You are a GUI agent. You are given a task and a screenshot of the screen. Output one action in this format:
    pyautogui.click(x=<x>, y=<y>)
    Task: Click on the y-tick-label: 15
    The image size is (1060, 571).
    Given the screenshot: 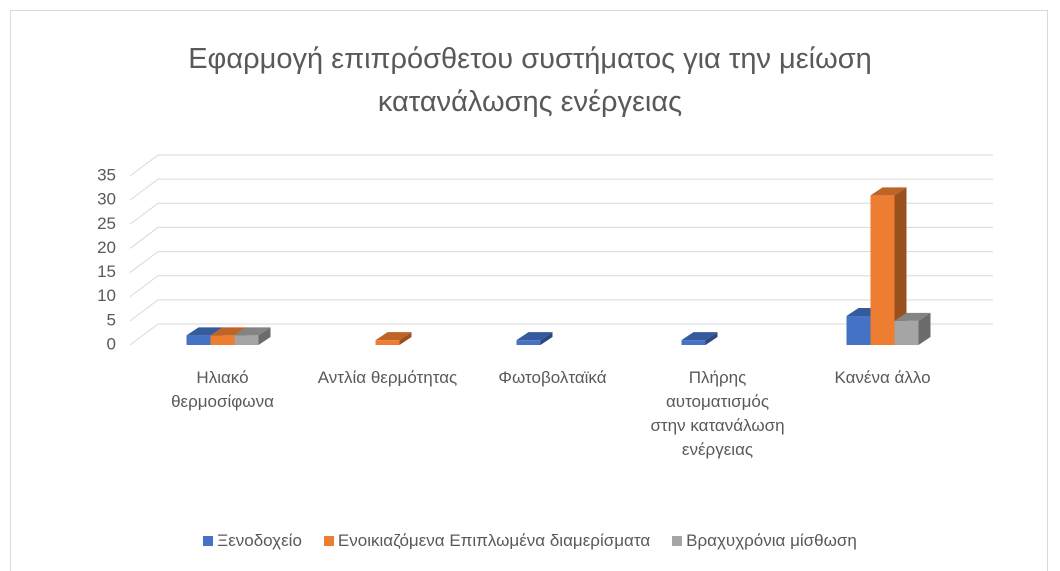 What is the action you would take?
    pyautogui.click(x=106, y=271)
    